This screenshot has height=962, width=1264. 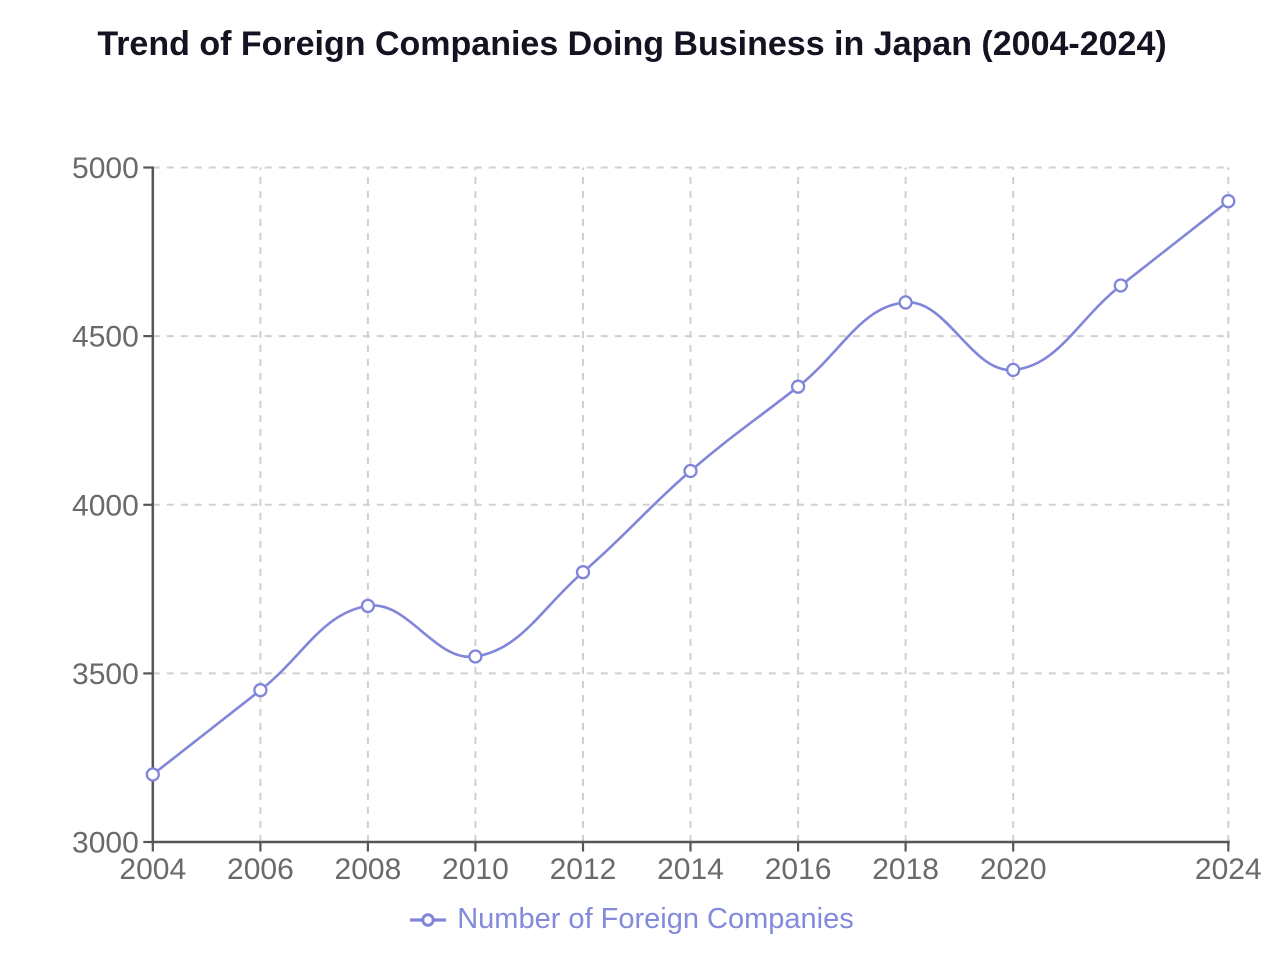 What do you see at coordinates (105, 168) in the screenshot?
I see `y-tick-label-5000: 5000` at bounding box center [105, 168].